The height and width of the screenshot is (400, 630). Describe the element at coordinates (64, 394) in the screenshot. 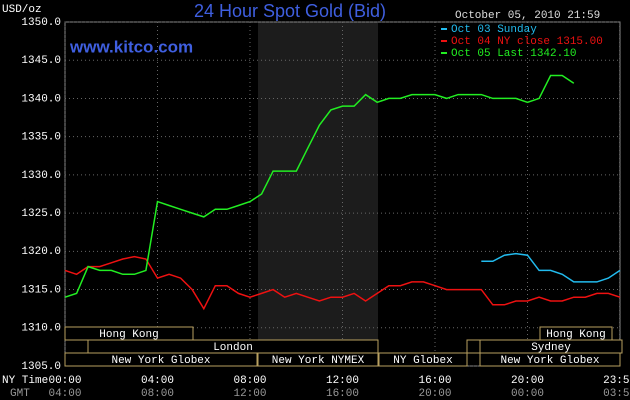

I see `x2-tick-label: 04:00` at that location.